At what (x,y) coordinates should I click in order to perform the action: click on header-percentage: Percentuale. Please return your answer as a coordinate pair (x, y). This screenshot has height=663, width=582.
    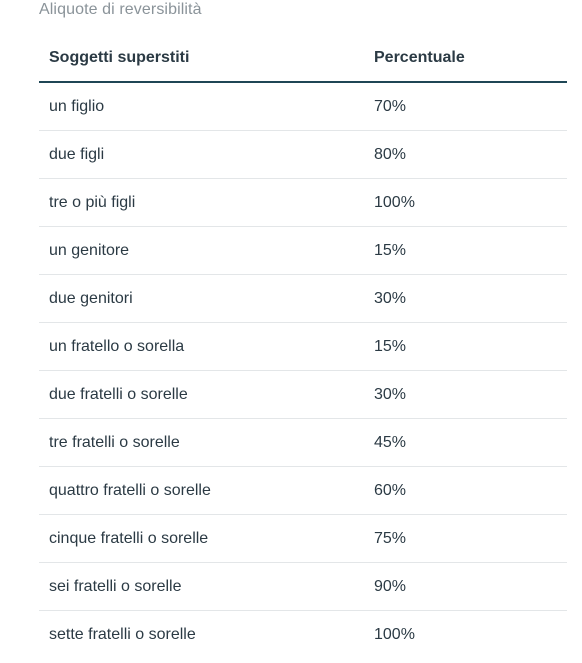
    Looking at the image, I should click on (419, 57).